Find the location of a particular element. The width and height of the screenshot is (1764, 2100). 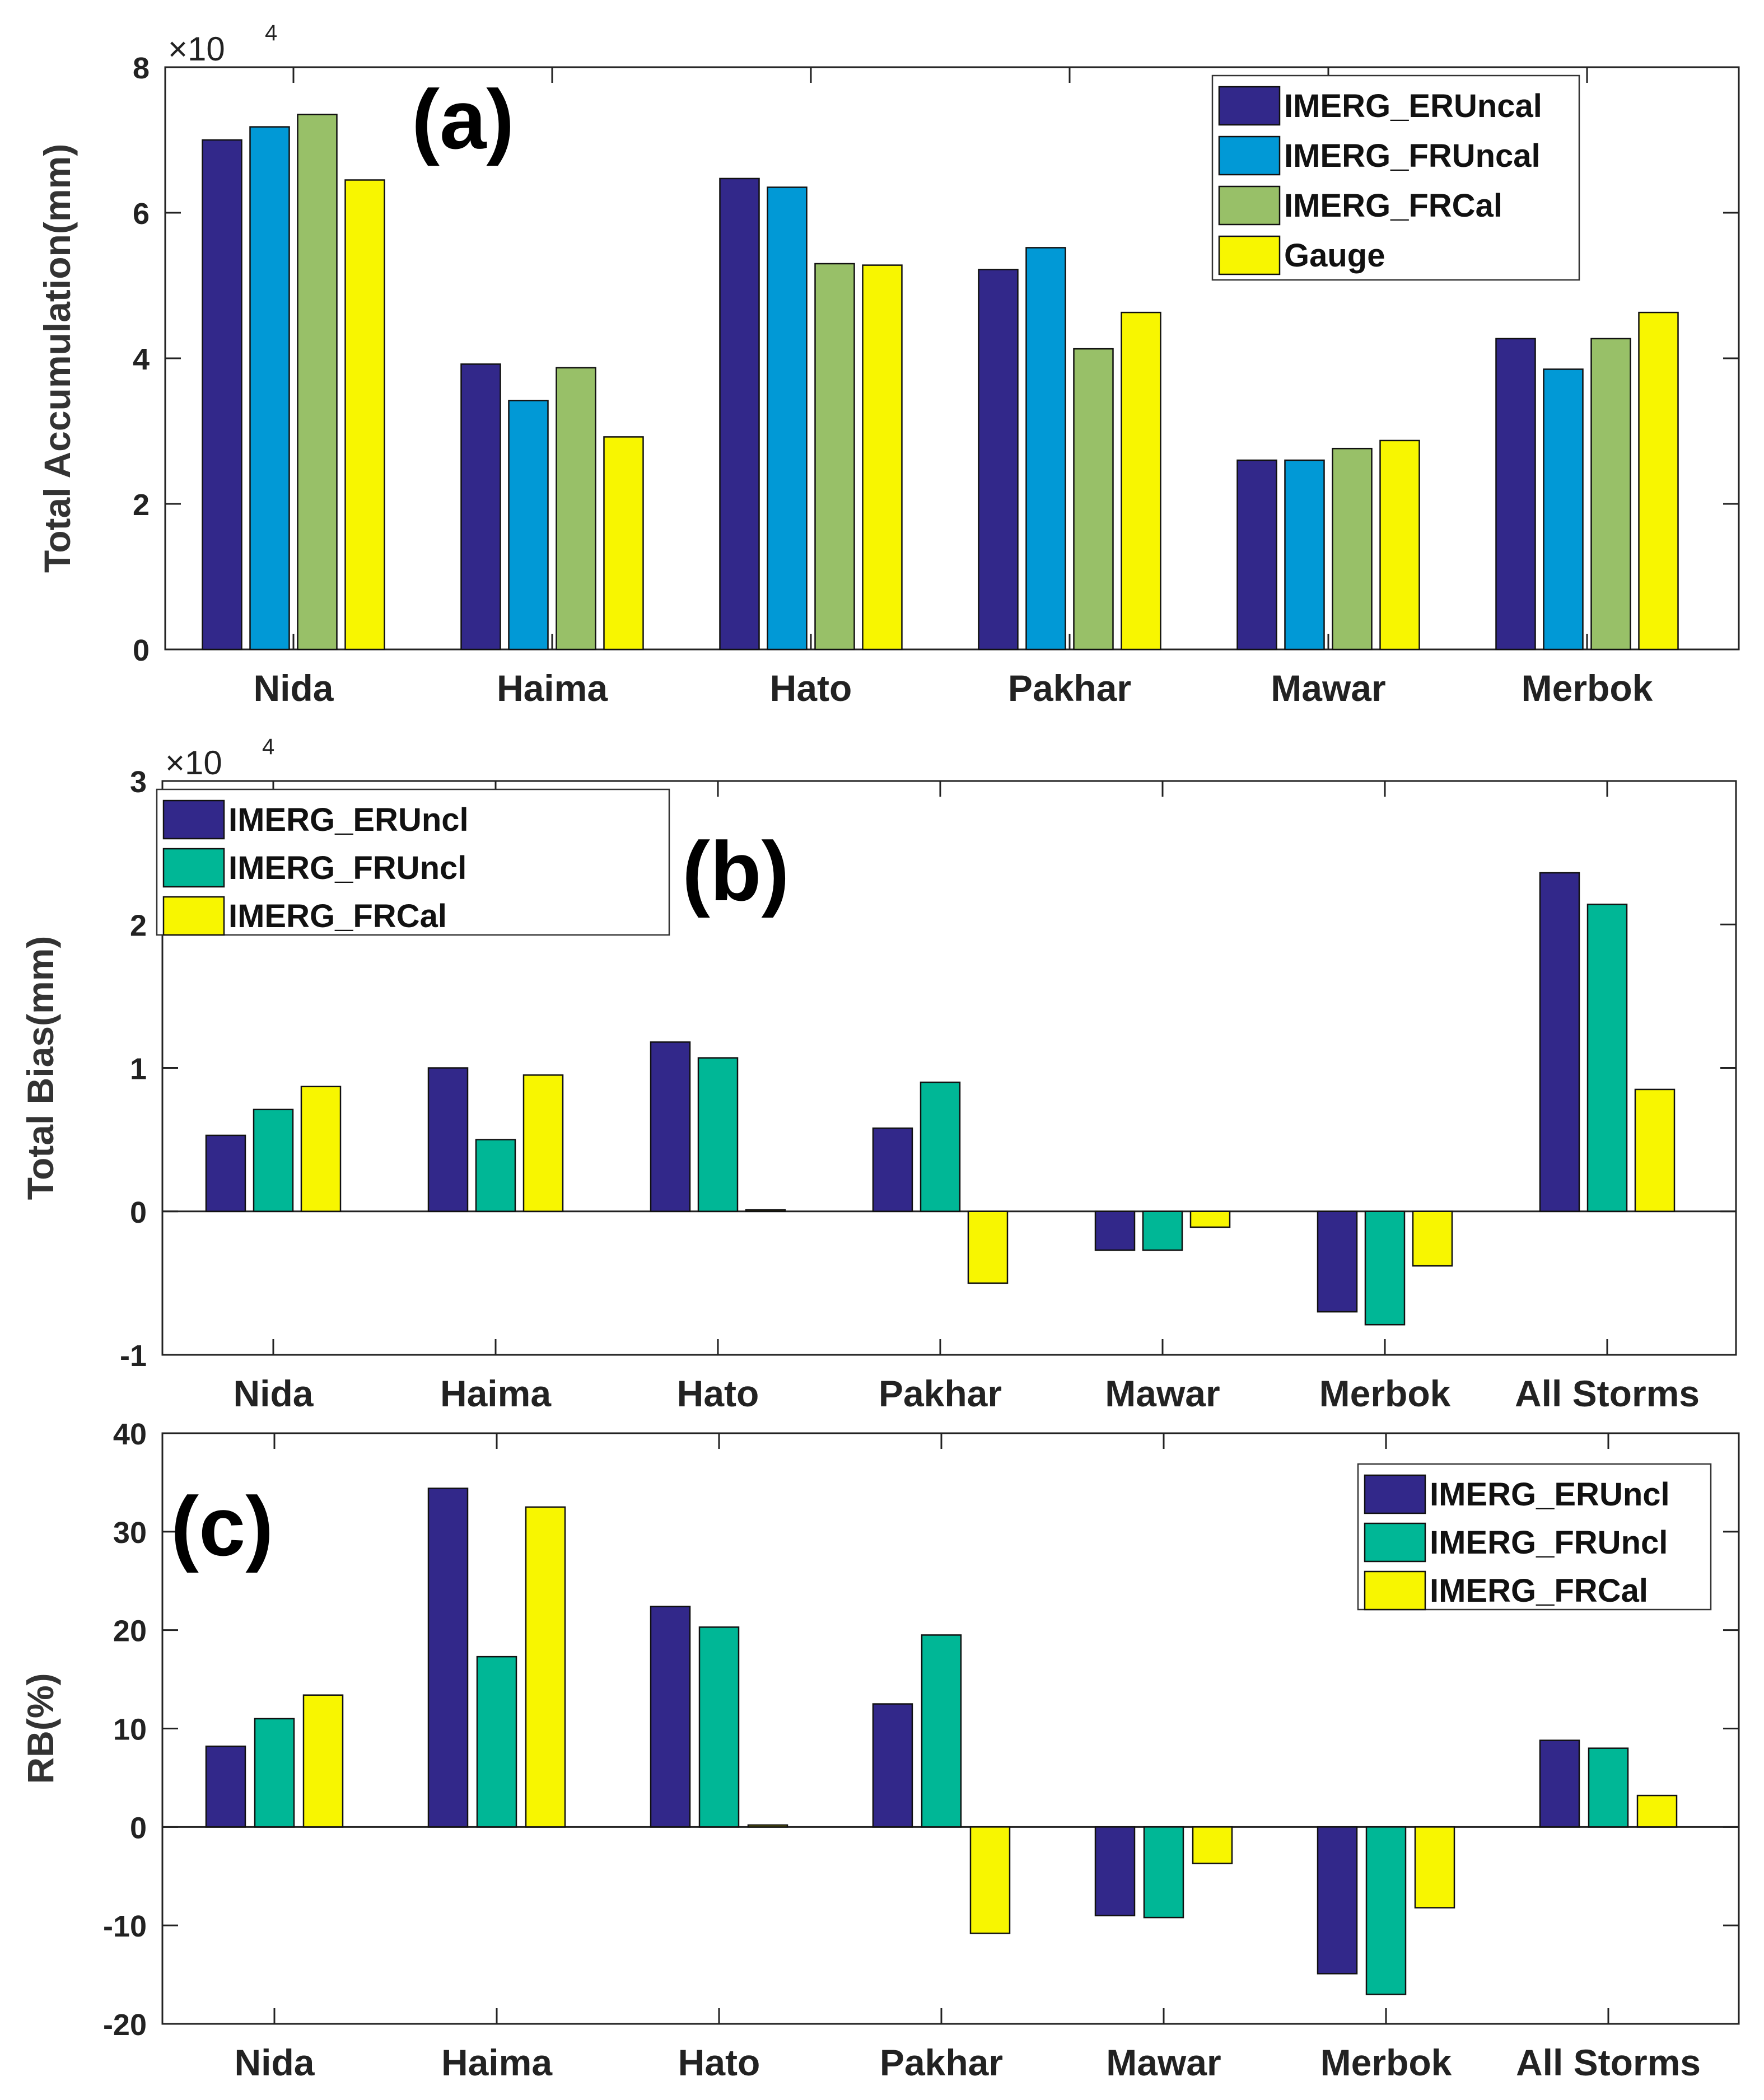

ytick-label: 3 is located at coordinates (139, 782).